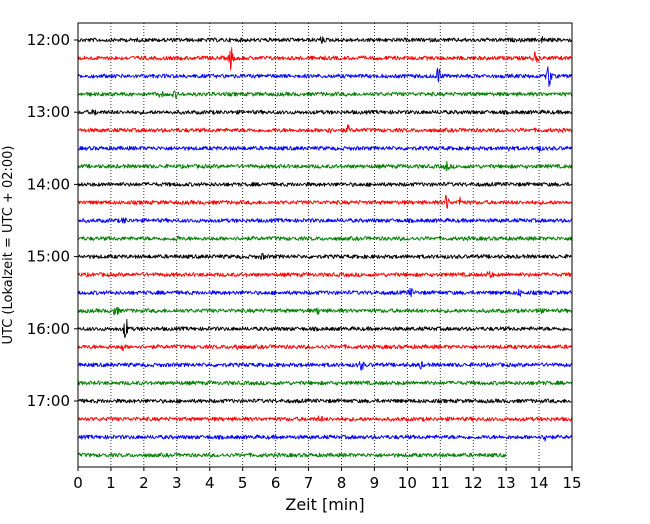 This screenshot has height=524, width=650. Describe the element at coordinates (48, 40) in the screenshot. I see `y-tick-label: 12:00` at that location.